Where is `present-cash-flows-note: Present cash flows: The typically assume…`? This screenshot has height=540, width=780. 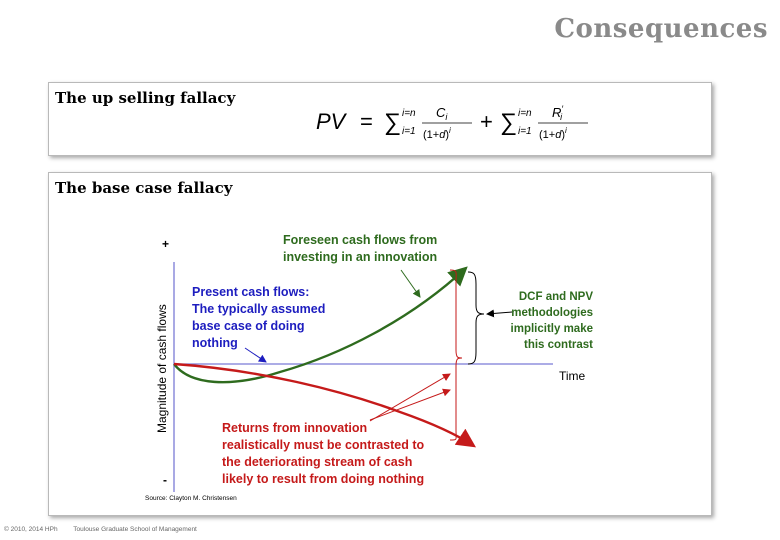
present-cash-flows-note: Present cash flows: The typically assume… is located at coordinates (258, 317).